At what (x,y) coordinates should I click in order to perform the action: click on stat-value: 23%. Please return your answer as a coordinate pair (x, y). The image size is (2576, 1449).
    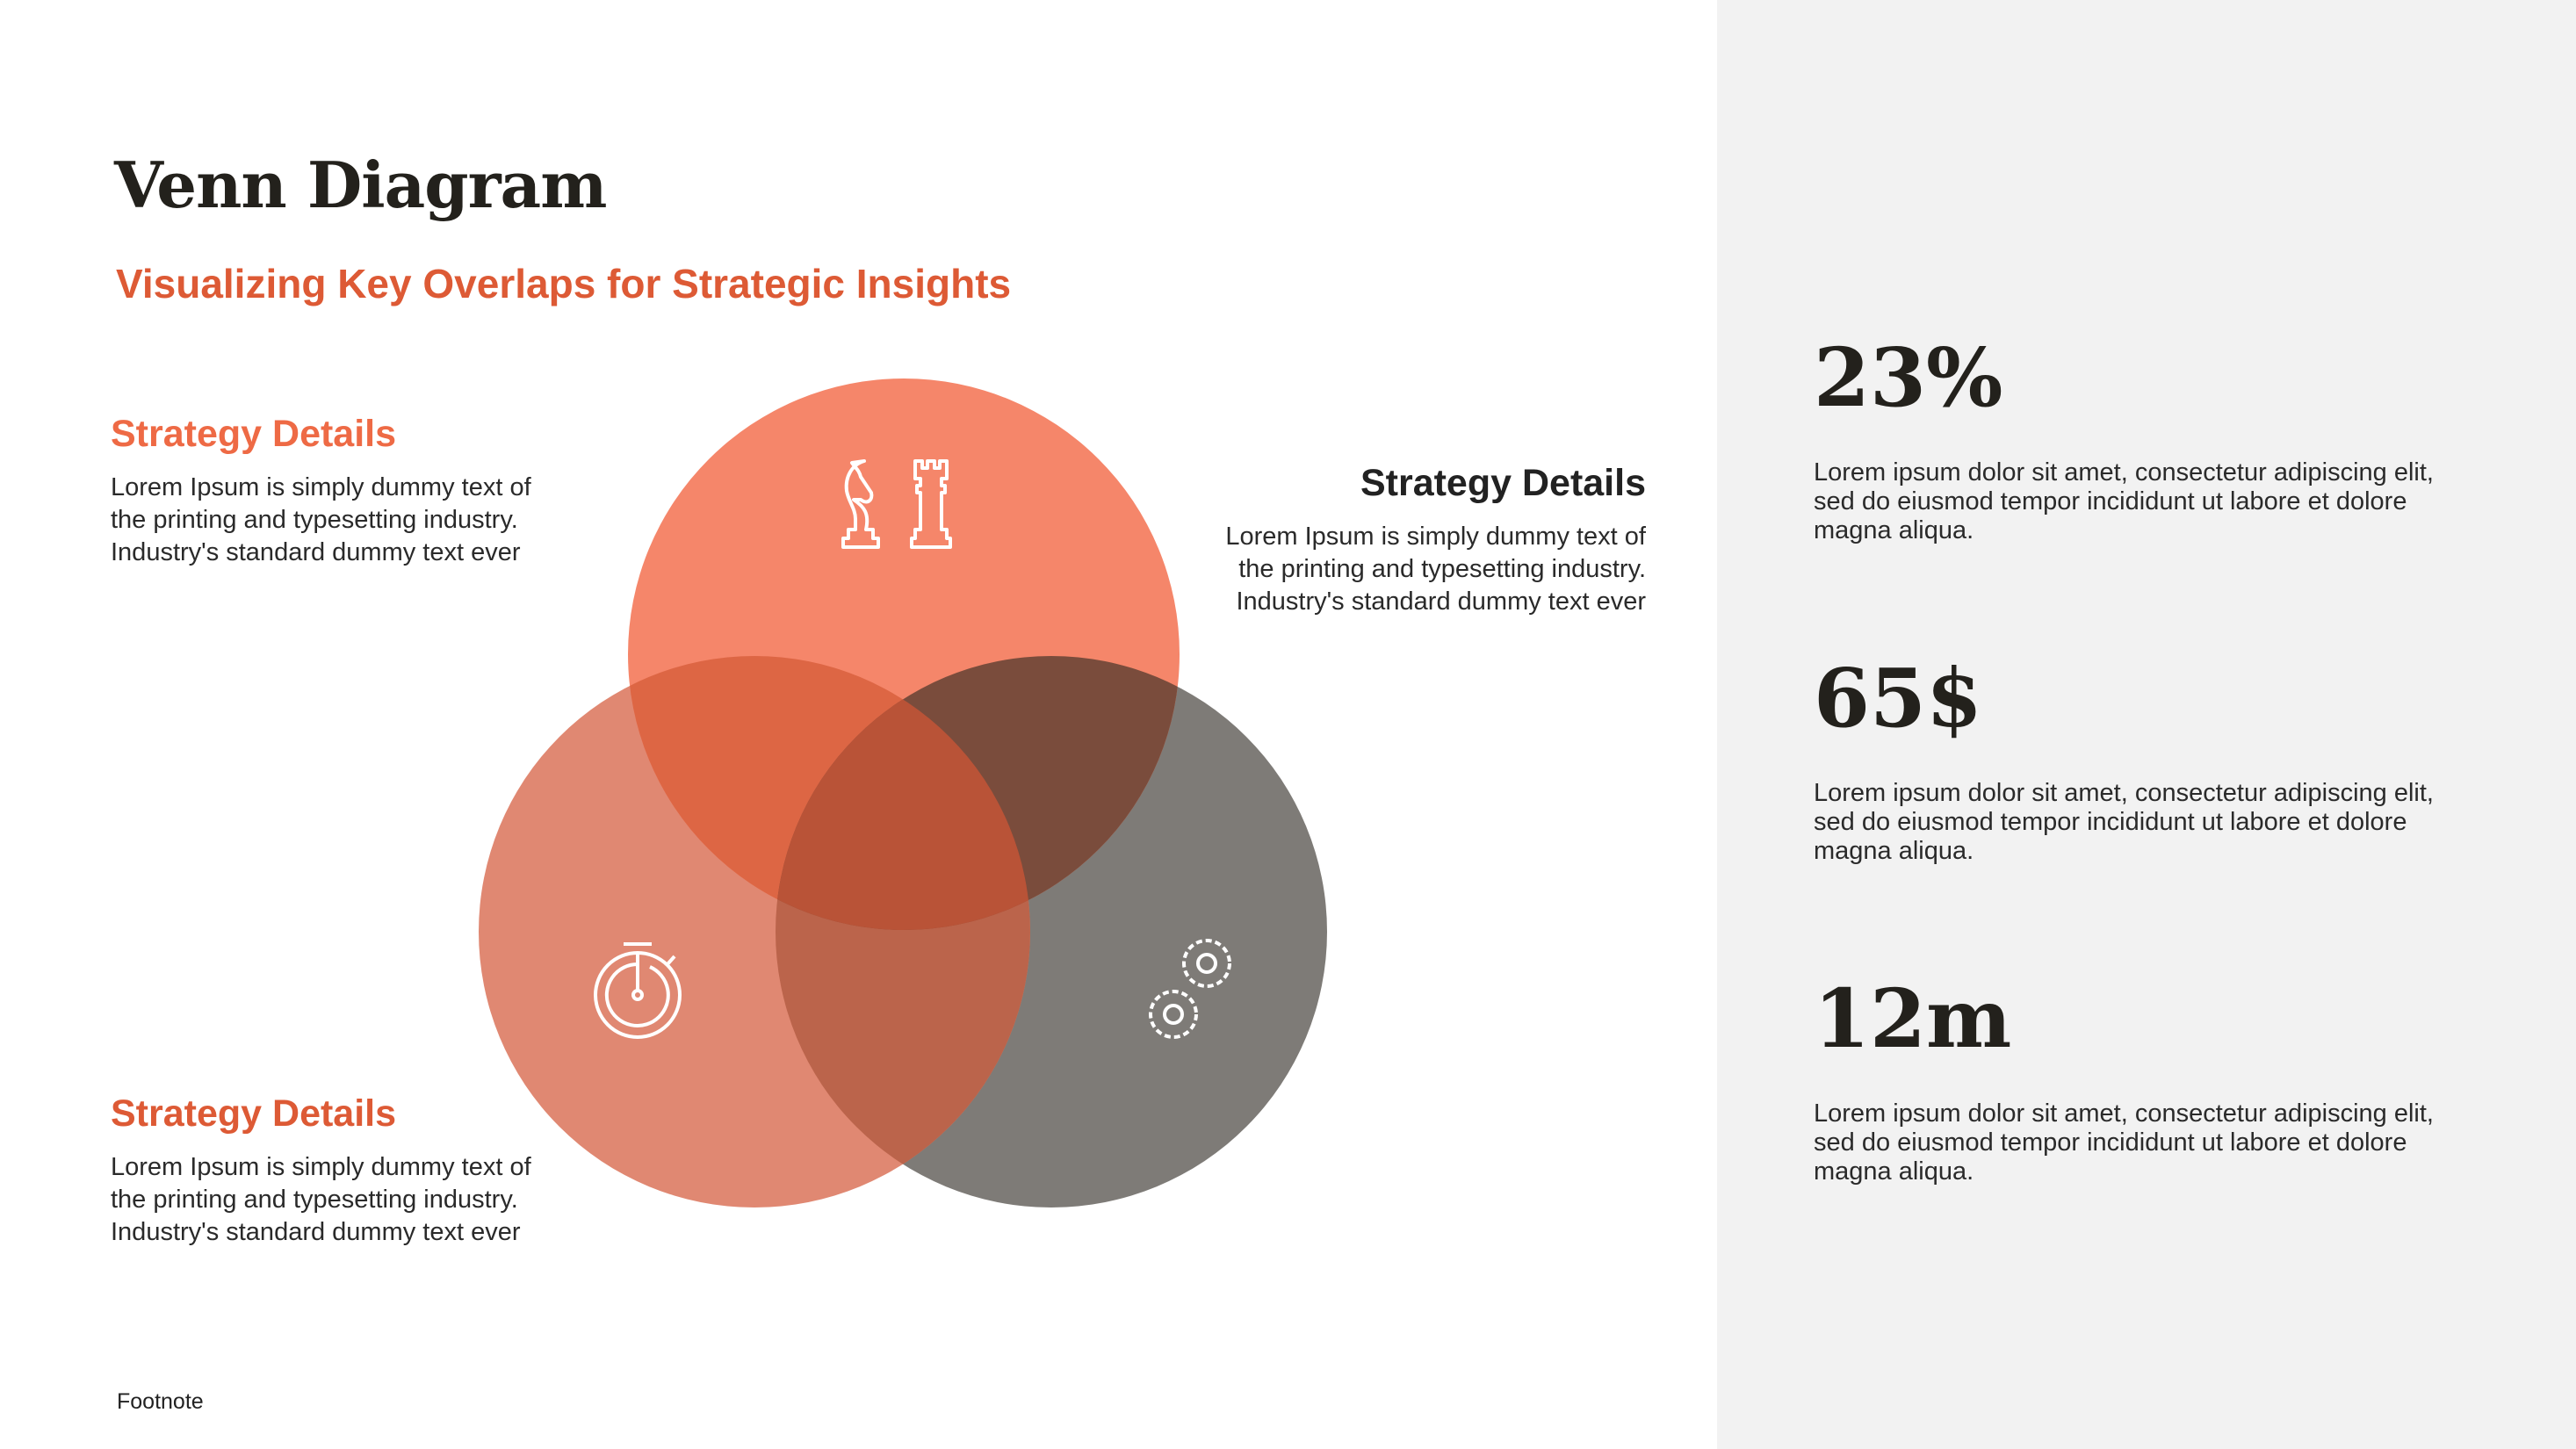
    Looking at the image, I should click on (1908, 377).